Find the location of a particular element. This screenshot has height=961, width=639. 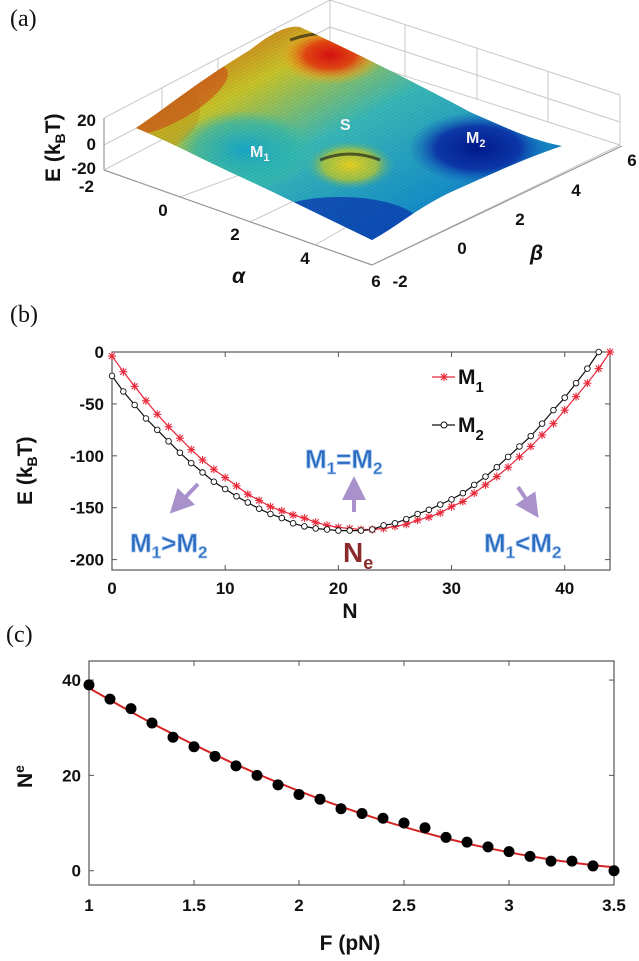

y-tick-label: 40 is located at coordinates (71, 680).